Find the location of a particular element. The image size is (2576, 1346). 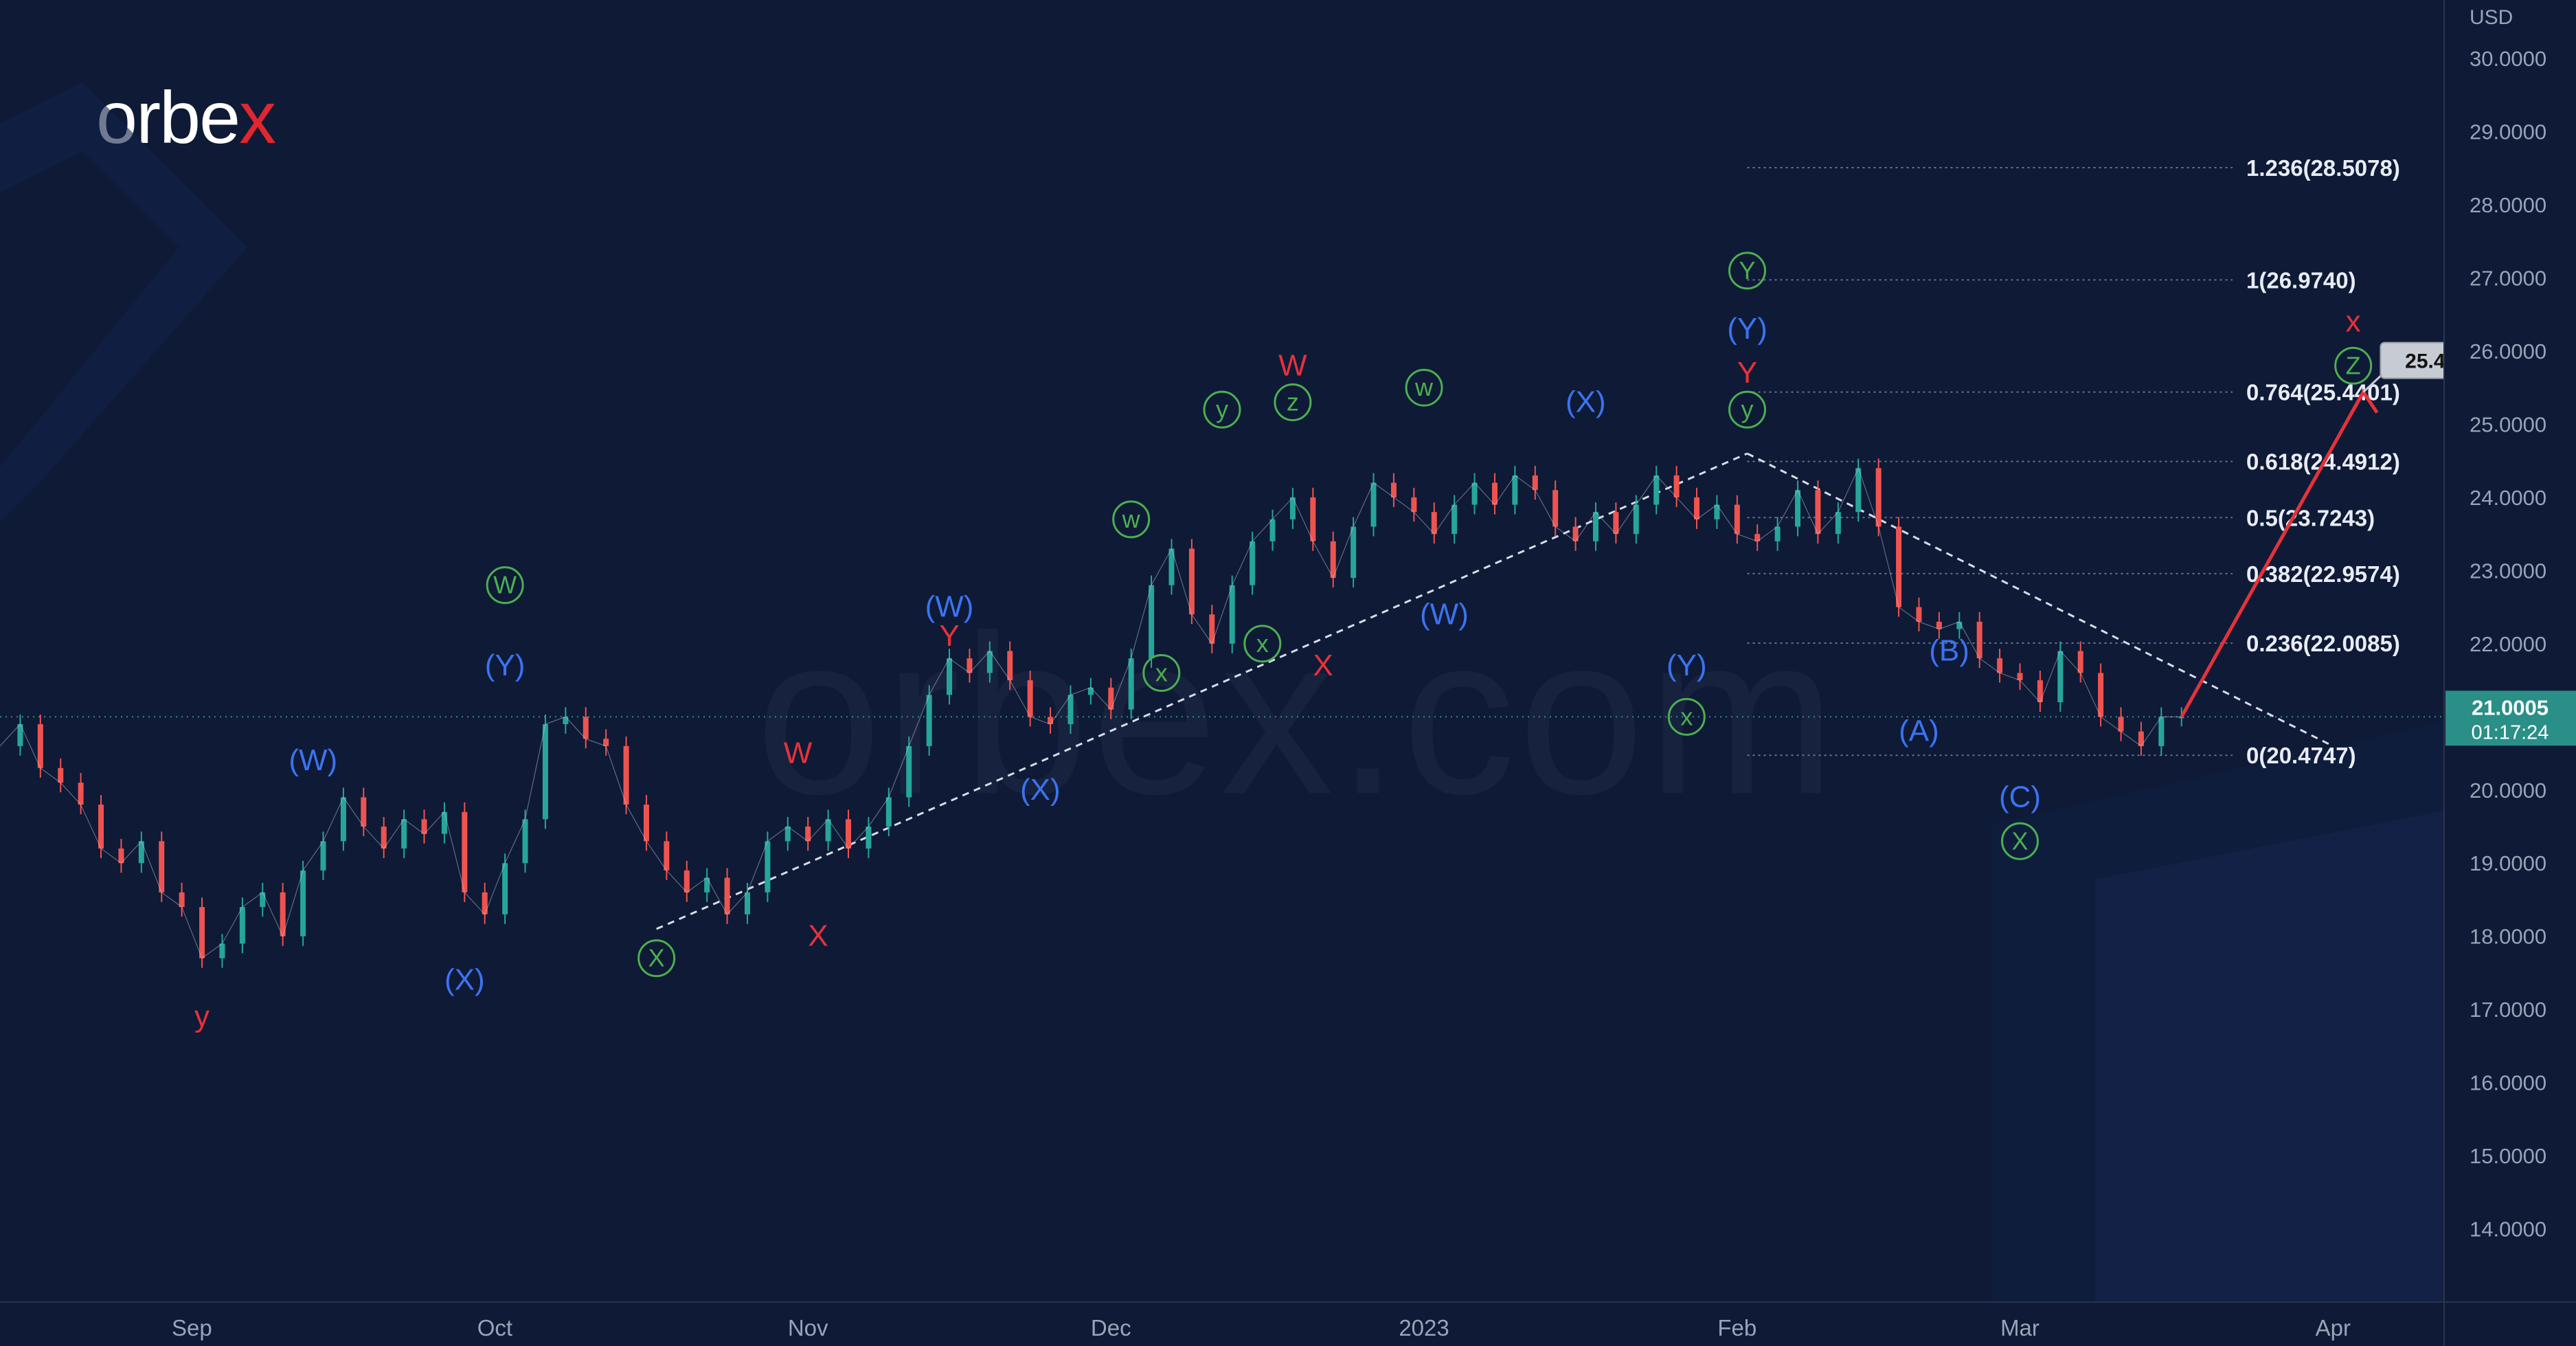

price-axis-panel is located at coordinates (2510, 673).